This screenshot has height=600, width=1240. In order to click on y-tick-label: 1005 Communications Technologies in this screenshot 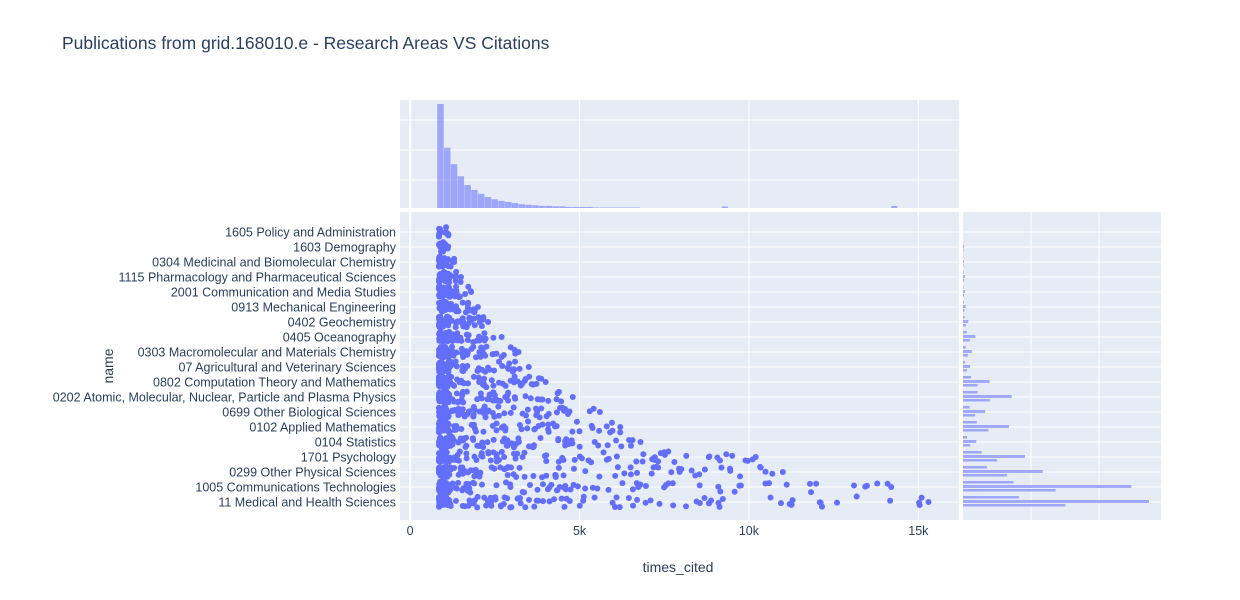, I will do `click(295, 488)`.